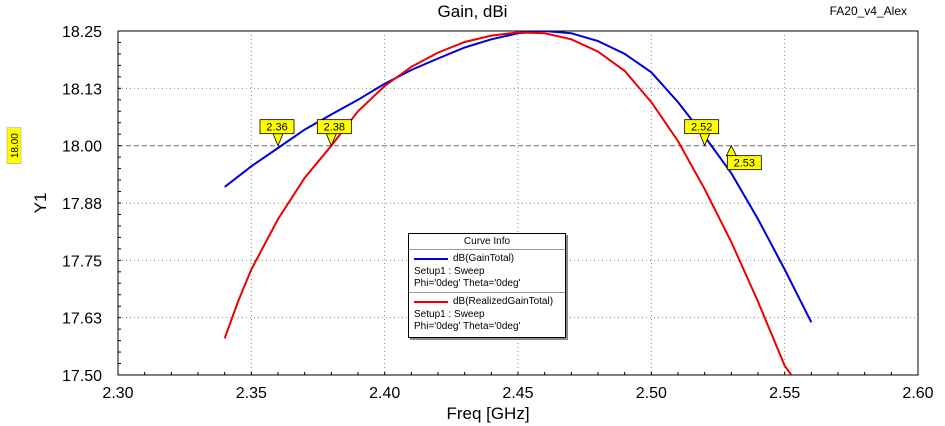  Describe the element at coordinates (431, 259) in the screenshot. I see `legend-swatch-gain-total` at that location.